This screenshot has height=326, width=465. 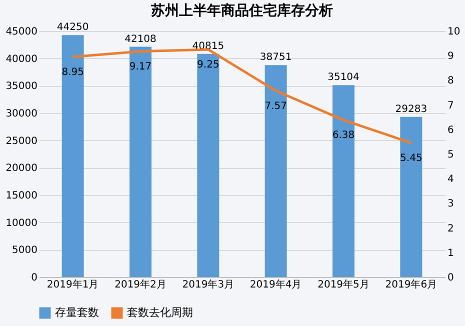 What do you see at coordinates (451, 204) in the screenshot?
I see `y2-tick-label: 3` at bounding box center [451, 204].